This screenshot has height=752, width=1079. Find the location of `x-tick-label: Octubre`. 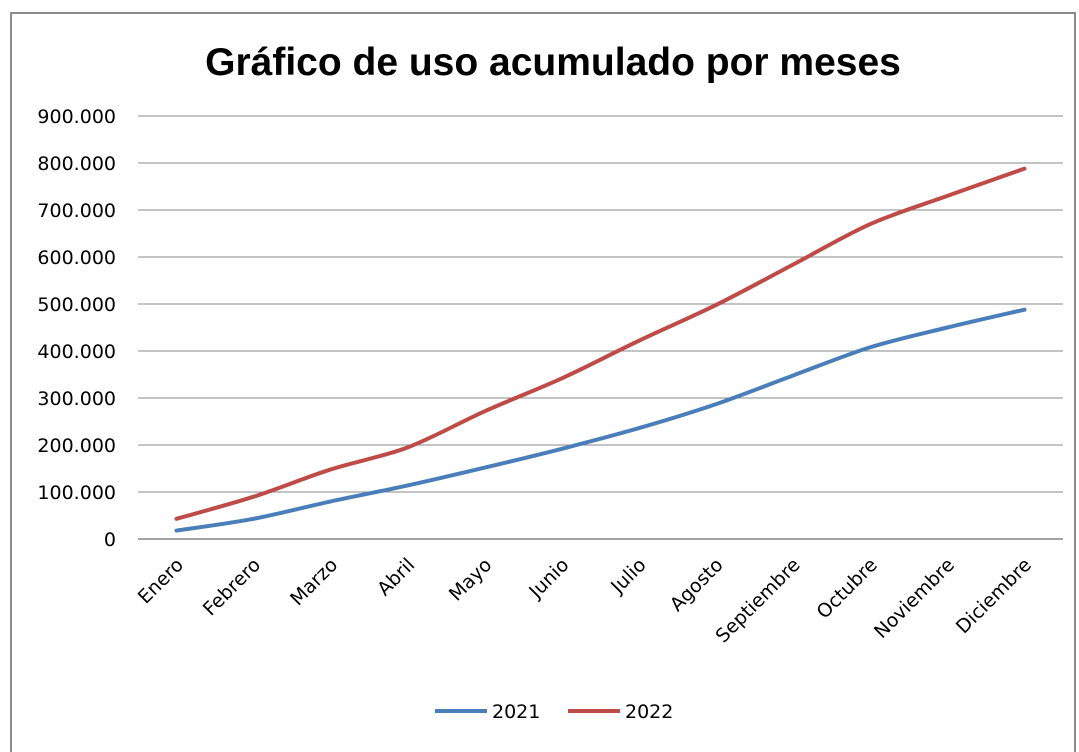

x-tick-label: Octubre is located at coordinates (846, 588).